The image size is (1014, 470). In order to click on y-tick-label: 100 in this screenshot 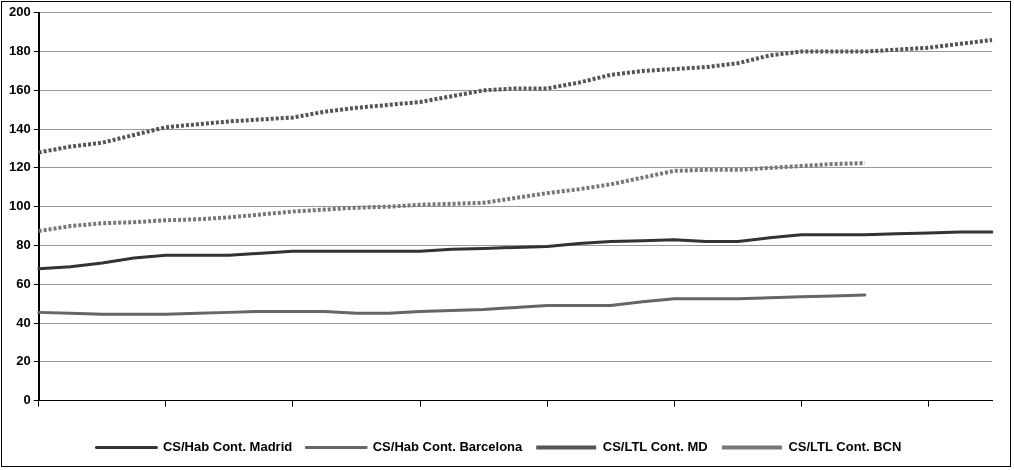, I will do `click(19, 206)`.